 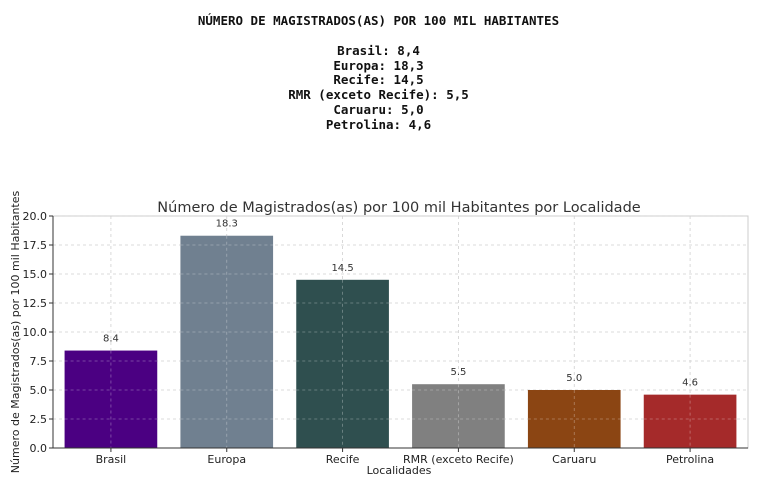 I want to click on bar-rmr-exceto-recife, so click(x=458, y=416).